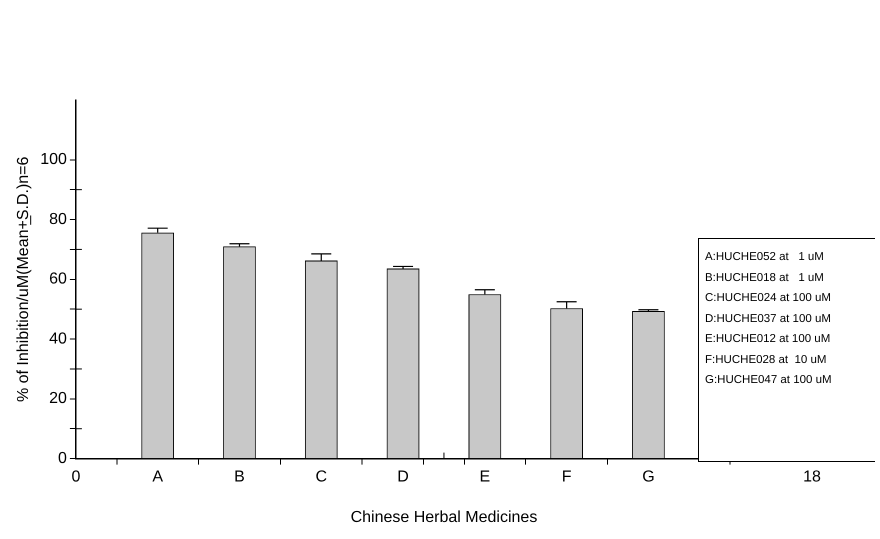 The image size is (880, 539). Describe the element at coordinates (812, 477) in the screenshot. I see `x-tick-label: 18` at that location.